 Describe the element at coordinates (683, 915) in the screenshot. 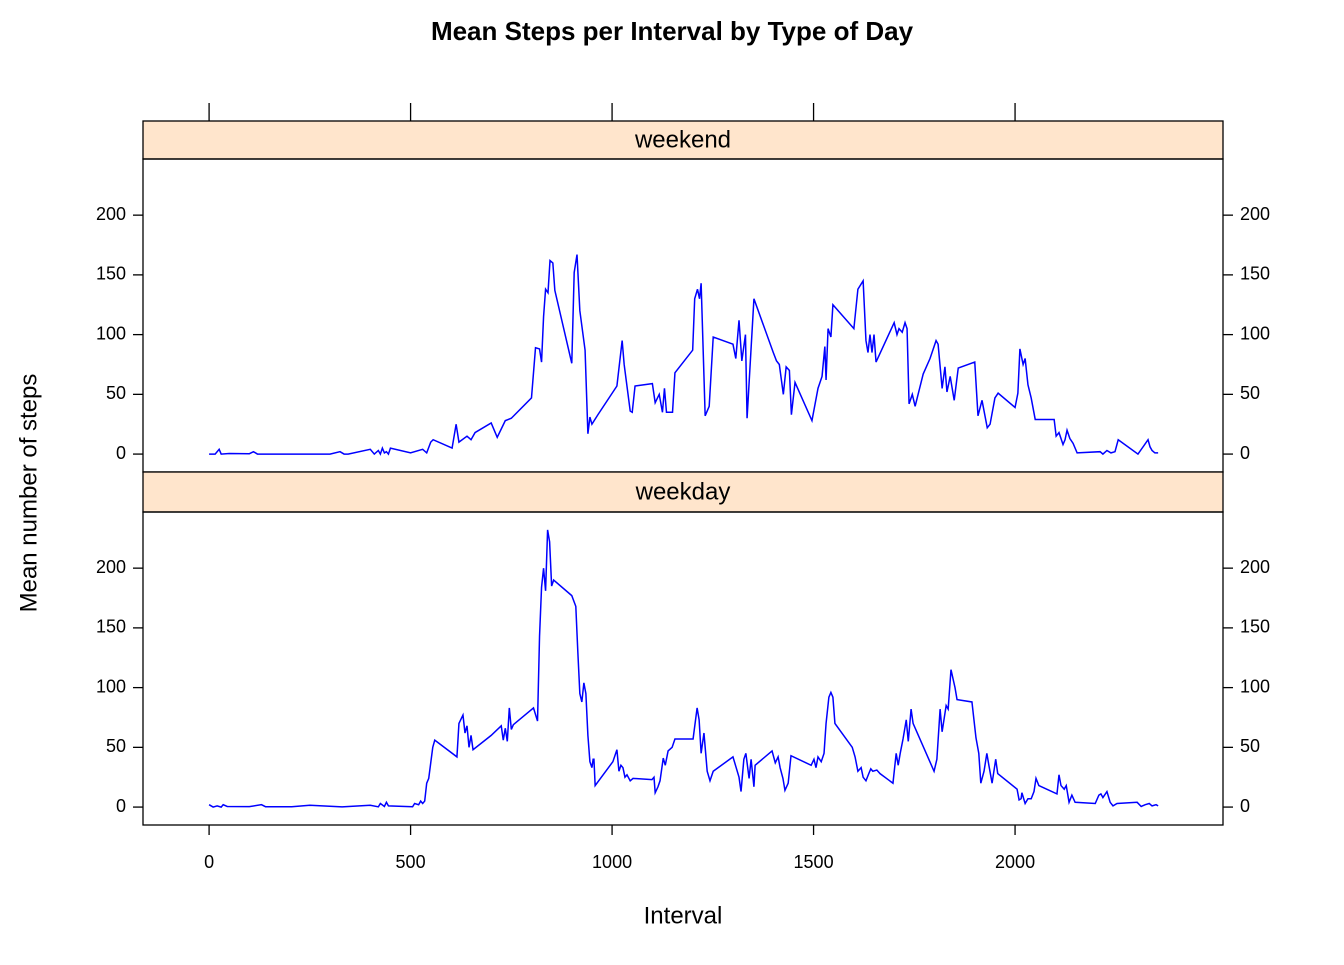

I see `x-axis-label: Interval` at that location.